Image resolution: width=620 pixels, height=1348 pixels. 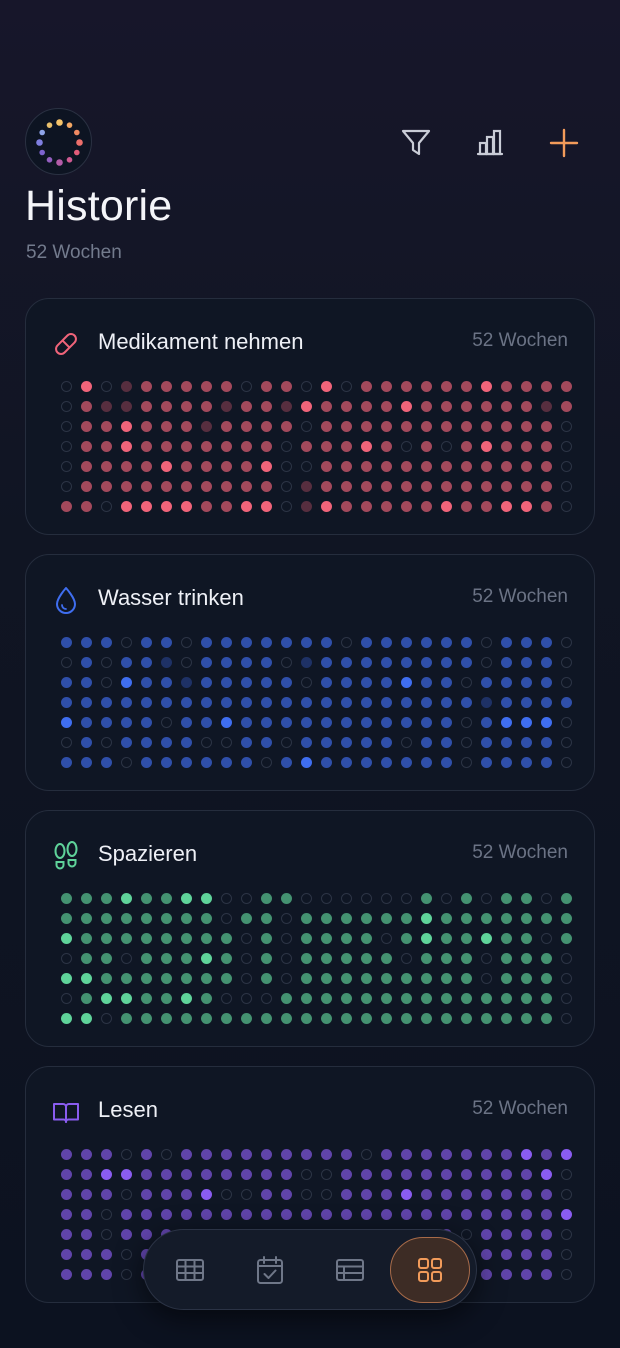 What do you see at coordinates (66, 344) in the screenshot?
I see `pill-icon` at bounding box center [66, 344].